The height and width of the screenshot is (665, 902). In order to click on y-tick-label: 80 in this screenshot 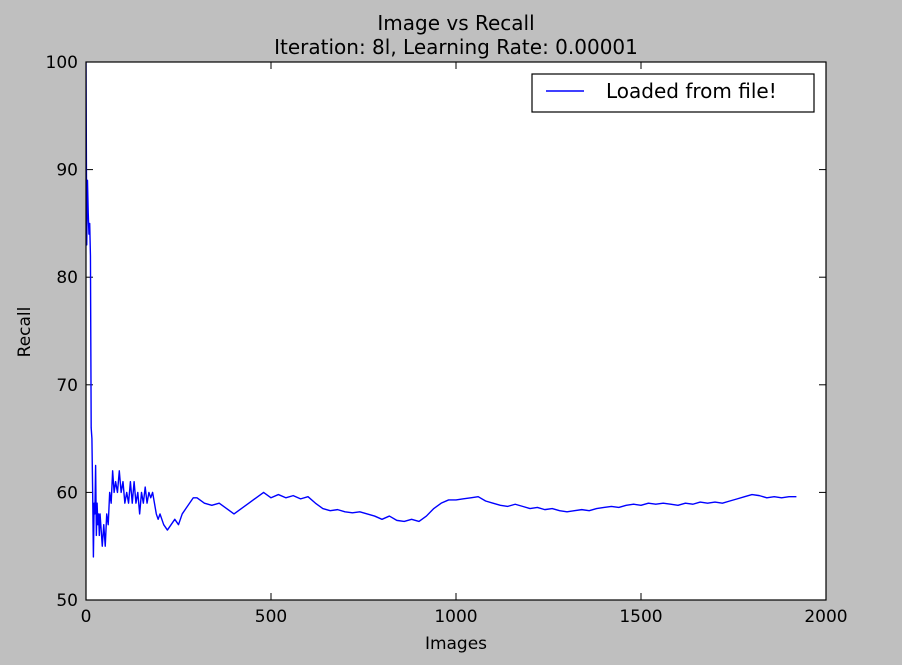, I will do `click(67, 278)`.